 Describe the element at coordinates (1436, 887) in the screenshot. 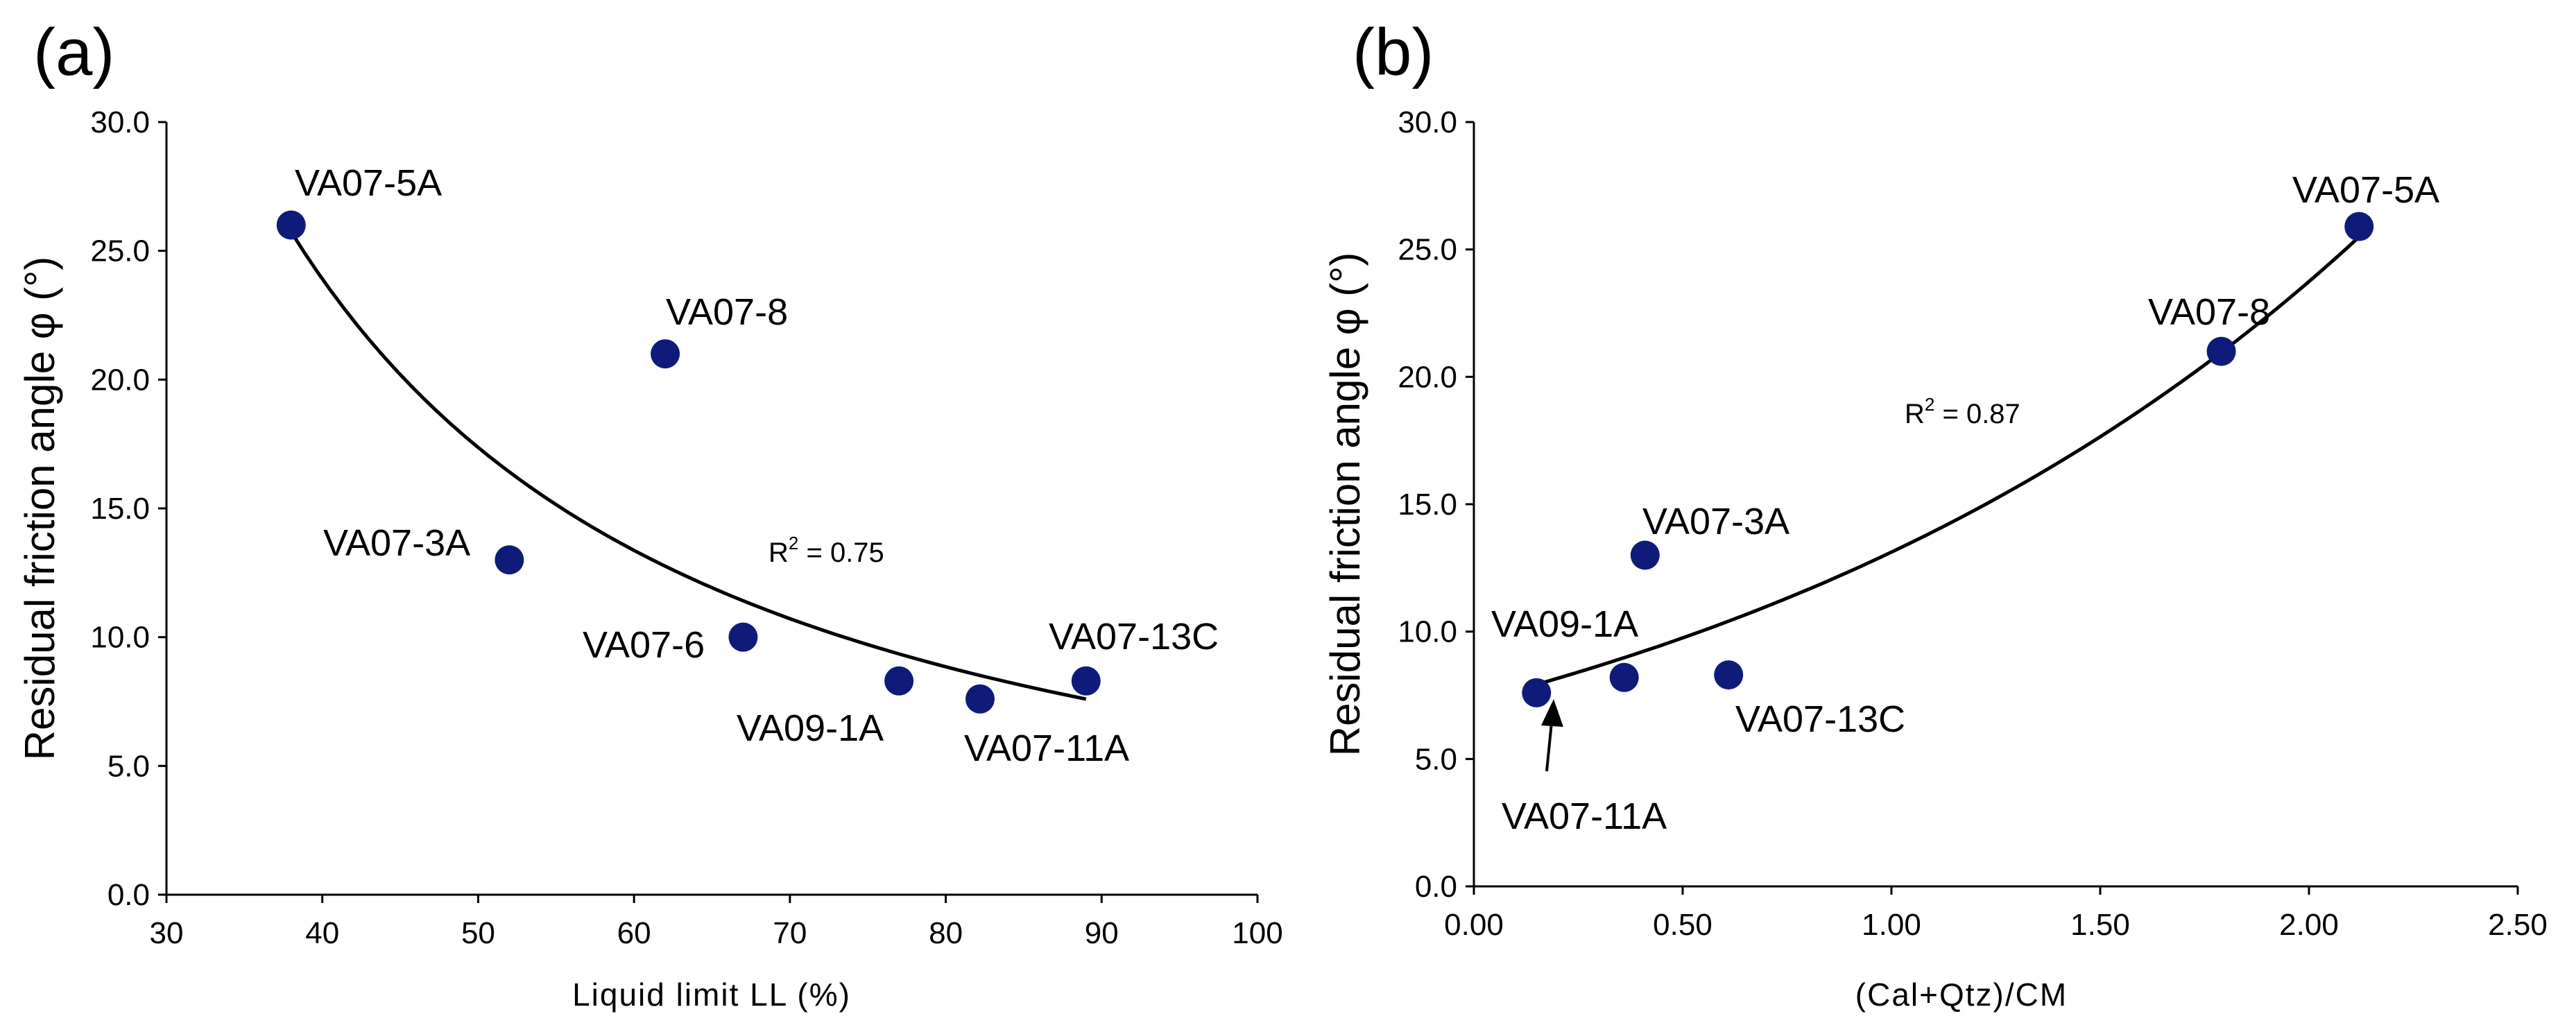

I see `panel-b-ytick-label: 0.0` at that location.